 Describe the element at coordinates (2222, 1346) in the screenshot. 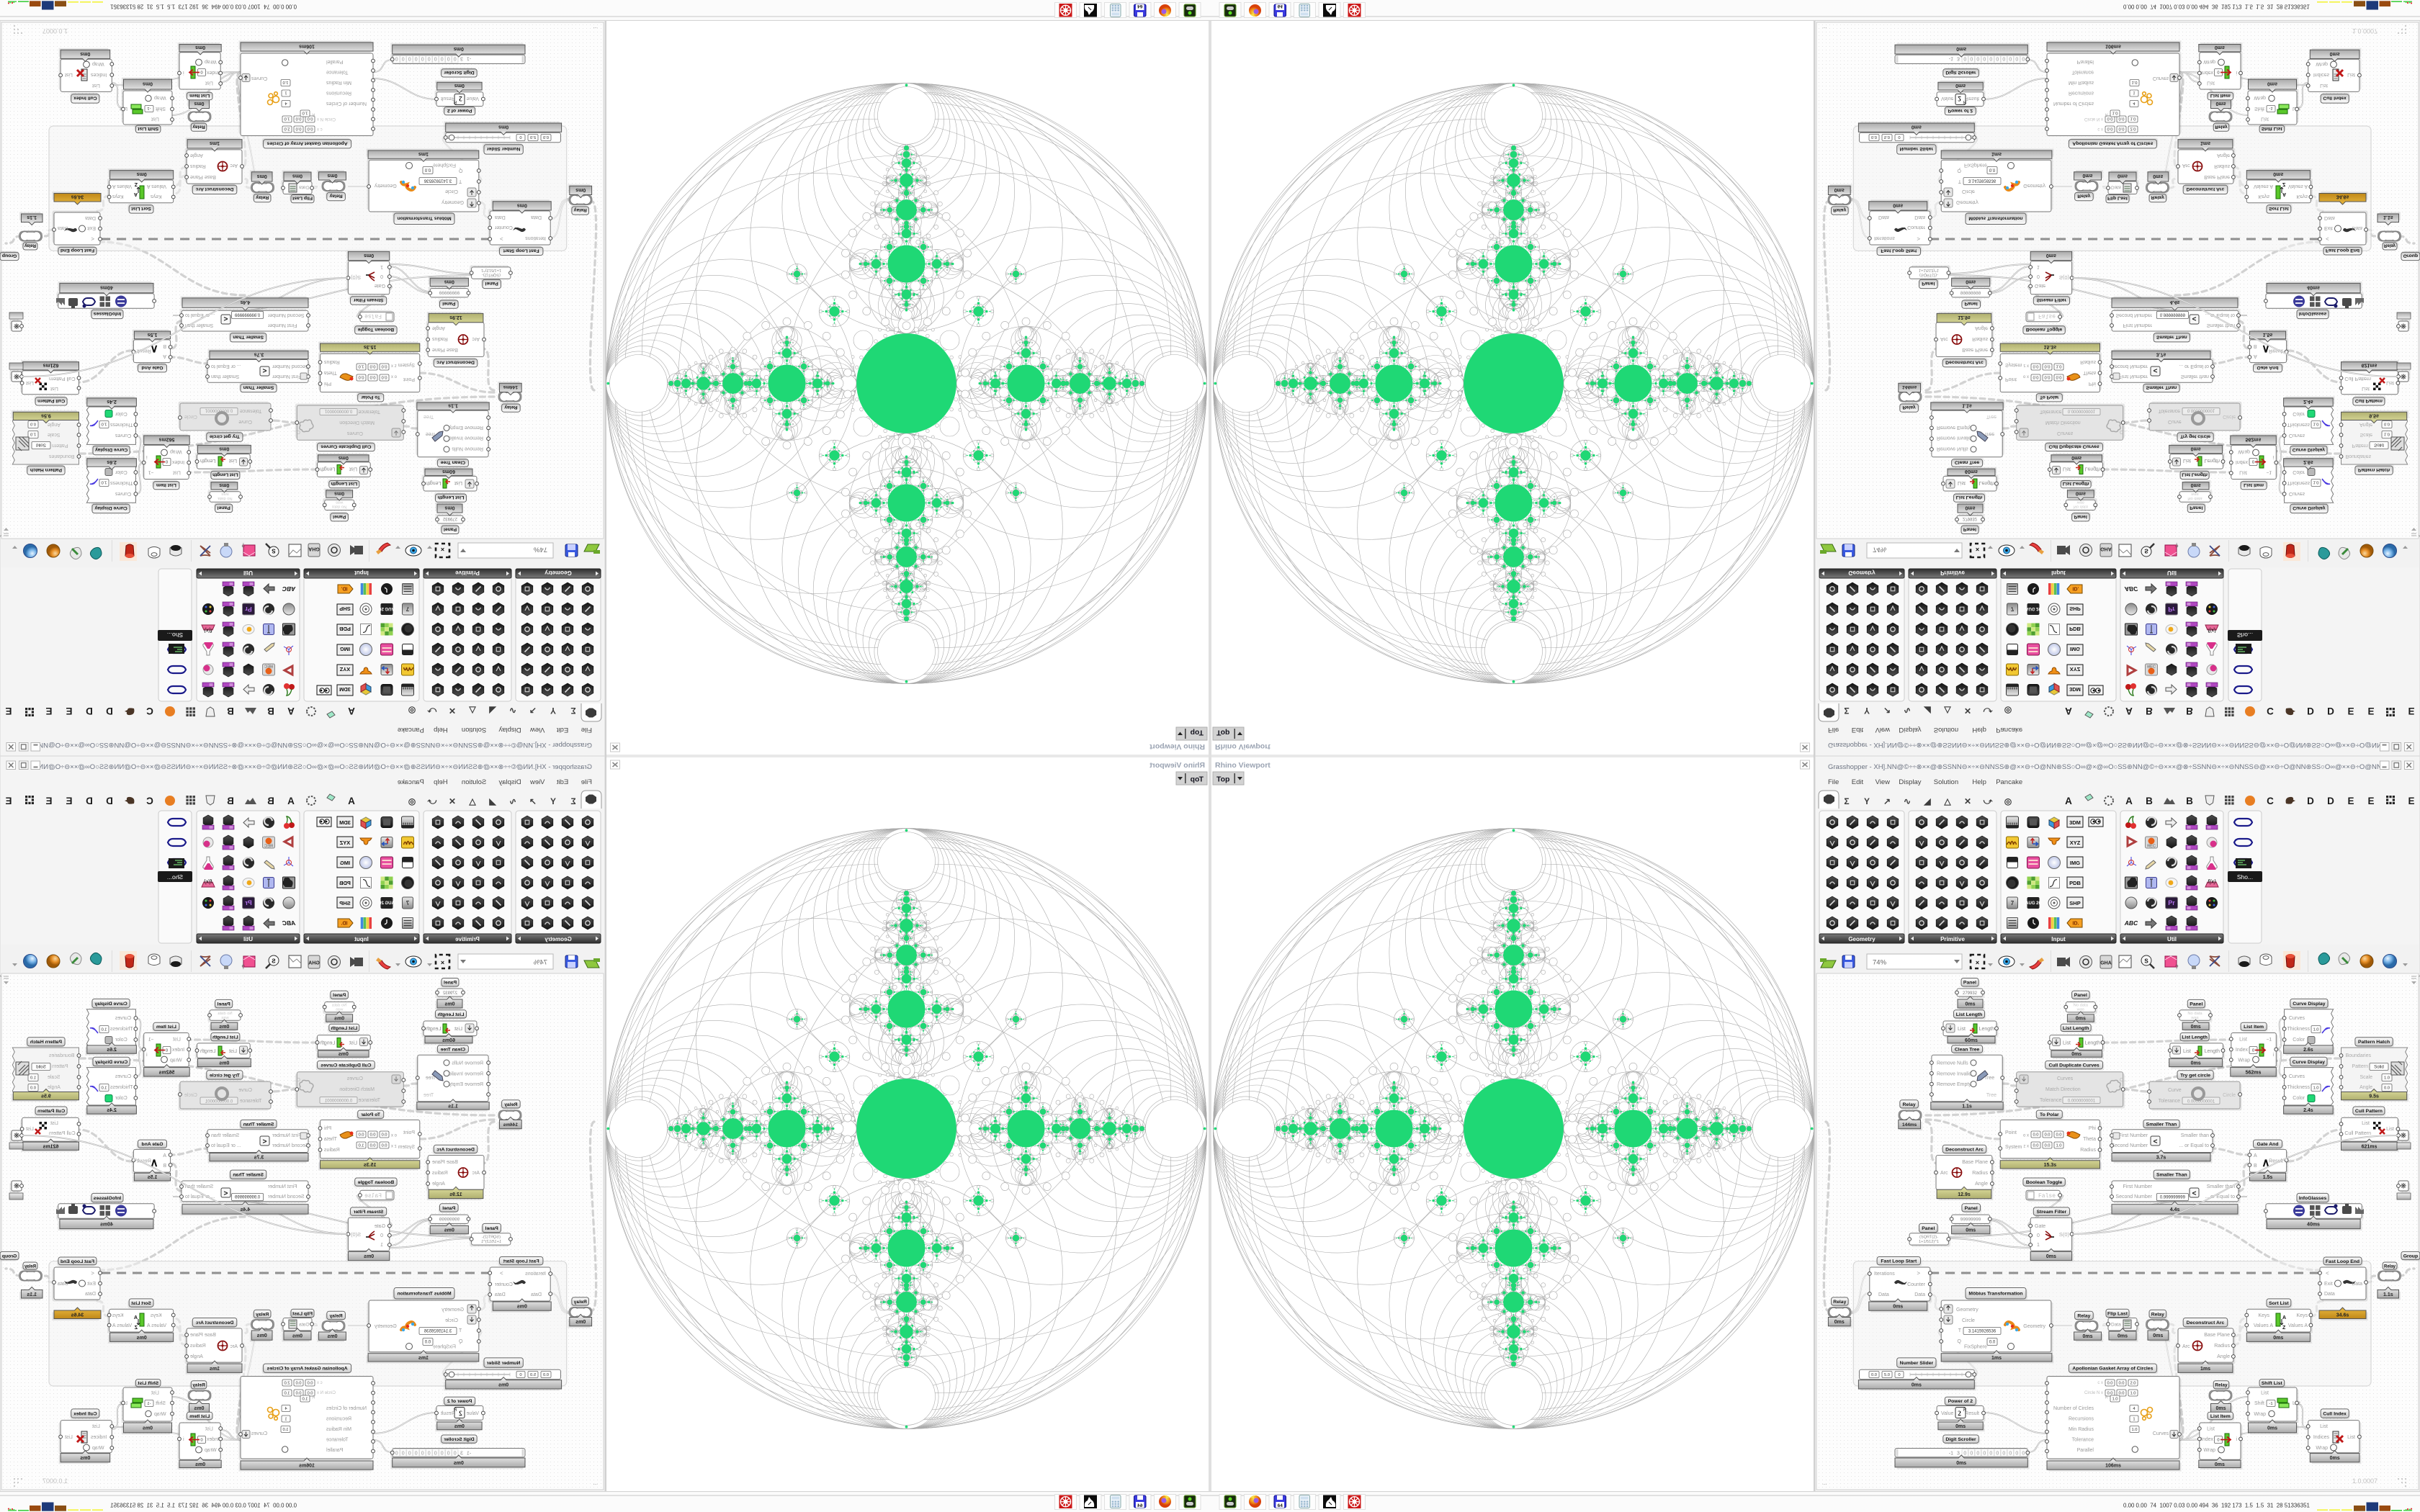

I see `svg-text: Radius` at that location.